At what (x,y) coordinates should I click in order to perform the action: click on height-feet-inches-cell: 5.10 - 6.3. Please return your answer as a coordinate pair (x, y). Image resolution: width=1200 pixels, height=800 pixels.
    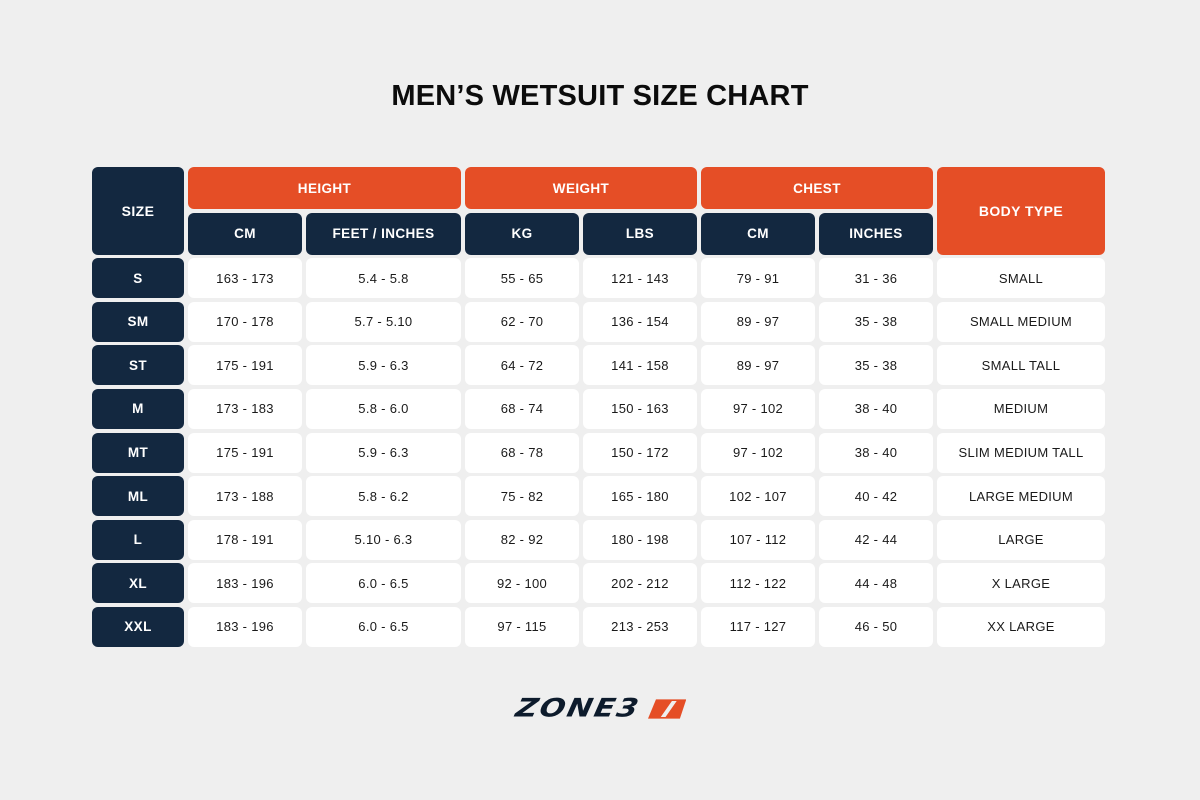
    Looking at the image, I should click on (383, 539).